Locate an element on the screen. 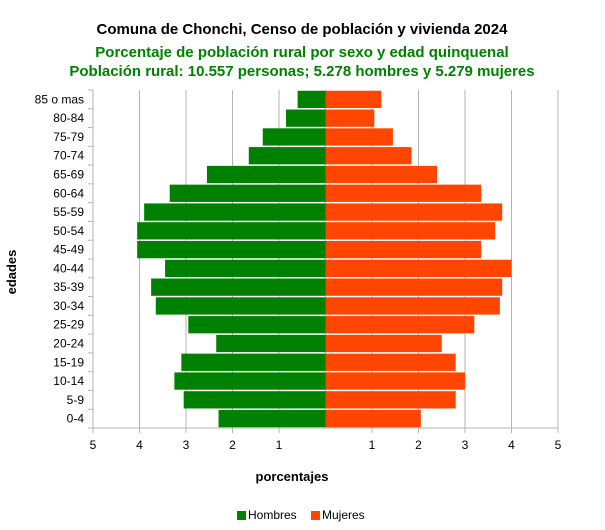 The image size is (605, 530). x-axis-label: porcentajes is located at coordinates (292, 476).